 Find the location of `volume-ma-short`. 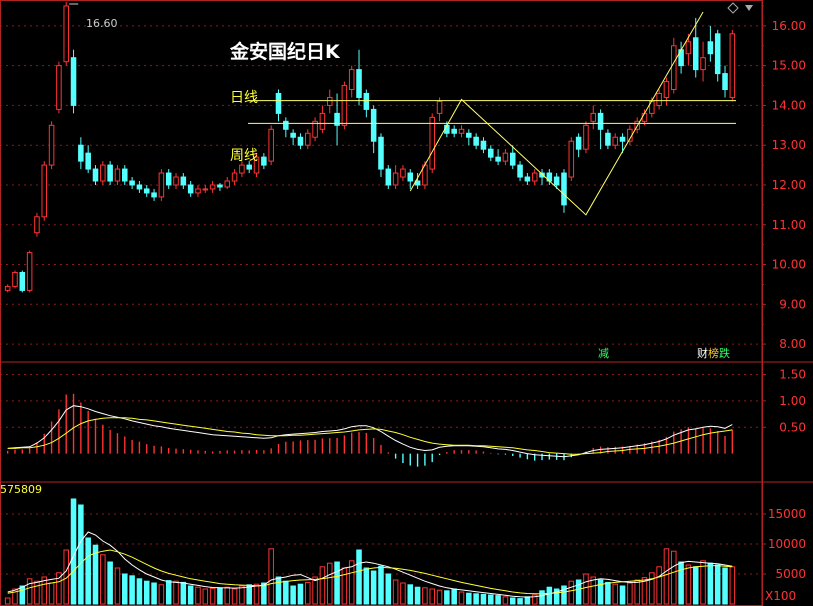

volume-ma-short is located at coordinates (370, 564).